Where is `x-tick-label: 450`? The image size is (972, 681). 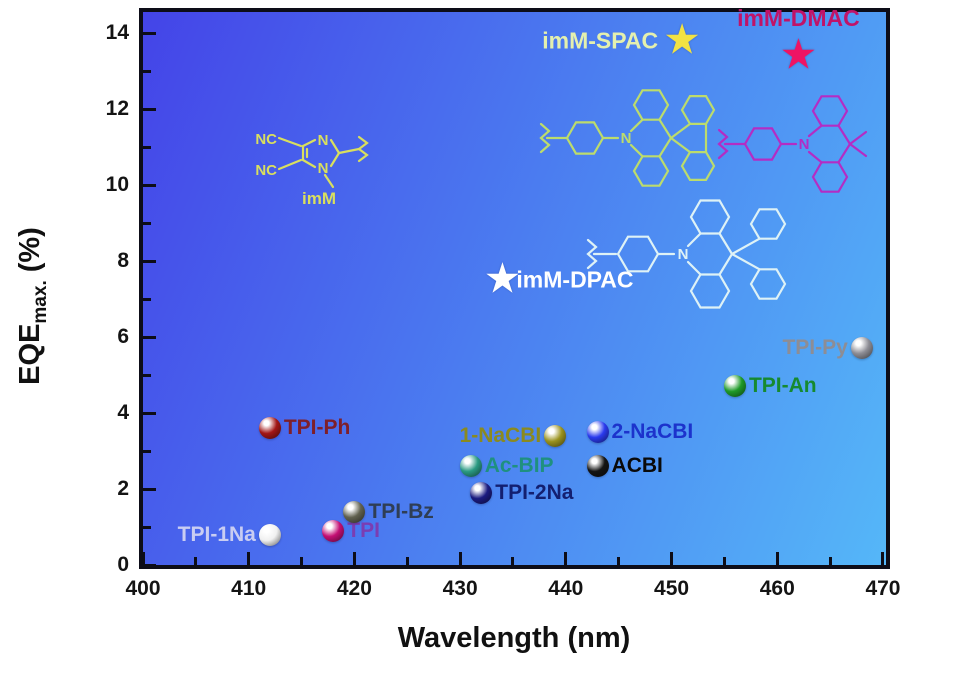
x-tick-label: 450 is located at coordinates (672, 588).